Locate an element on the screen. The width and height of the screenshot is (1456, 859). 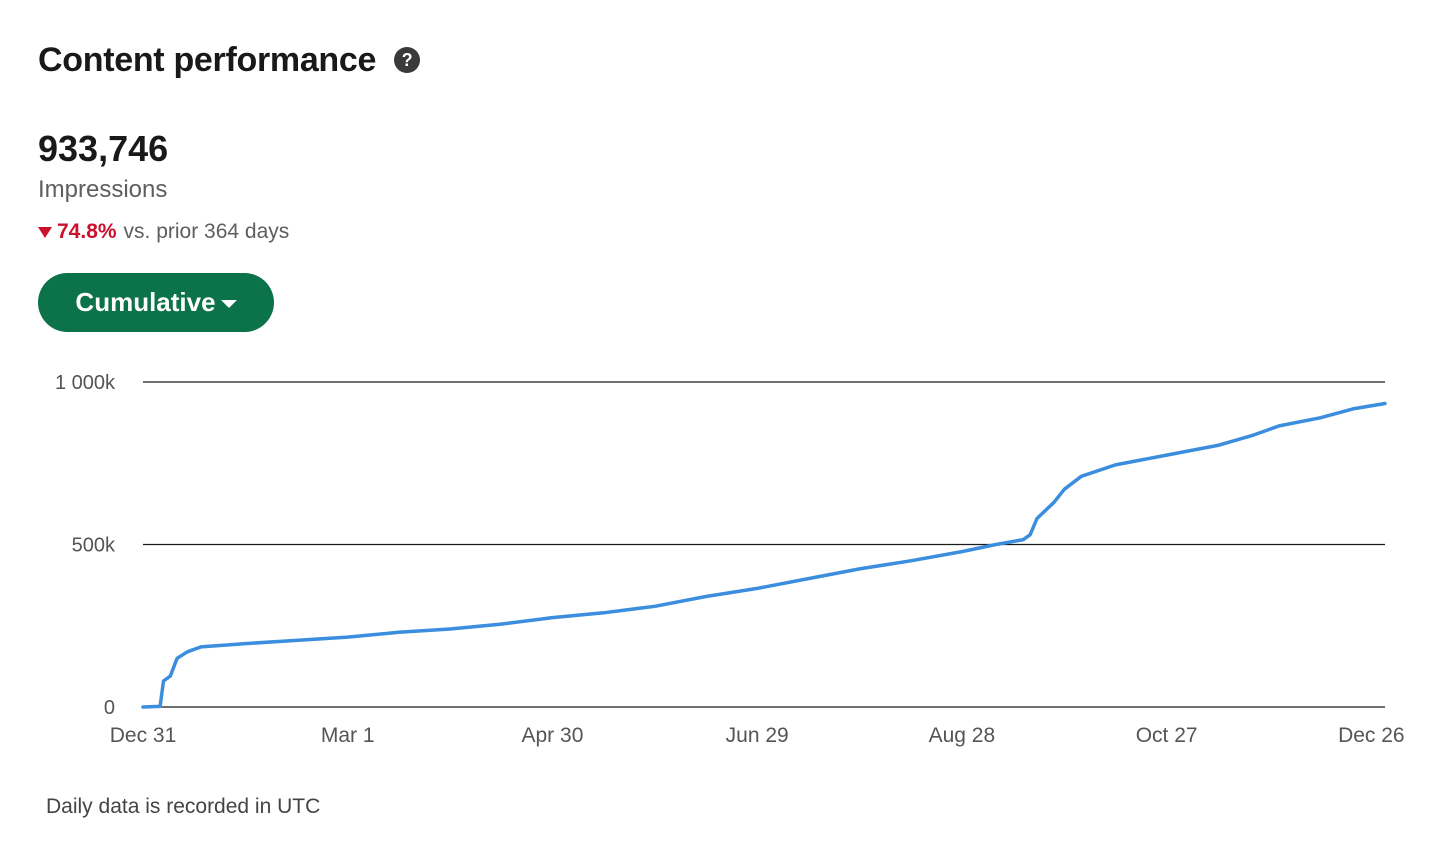
header: Content performance ? is located at coordinates (229, 60).